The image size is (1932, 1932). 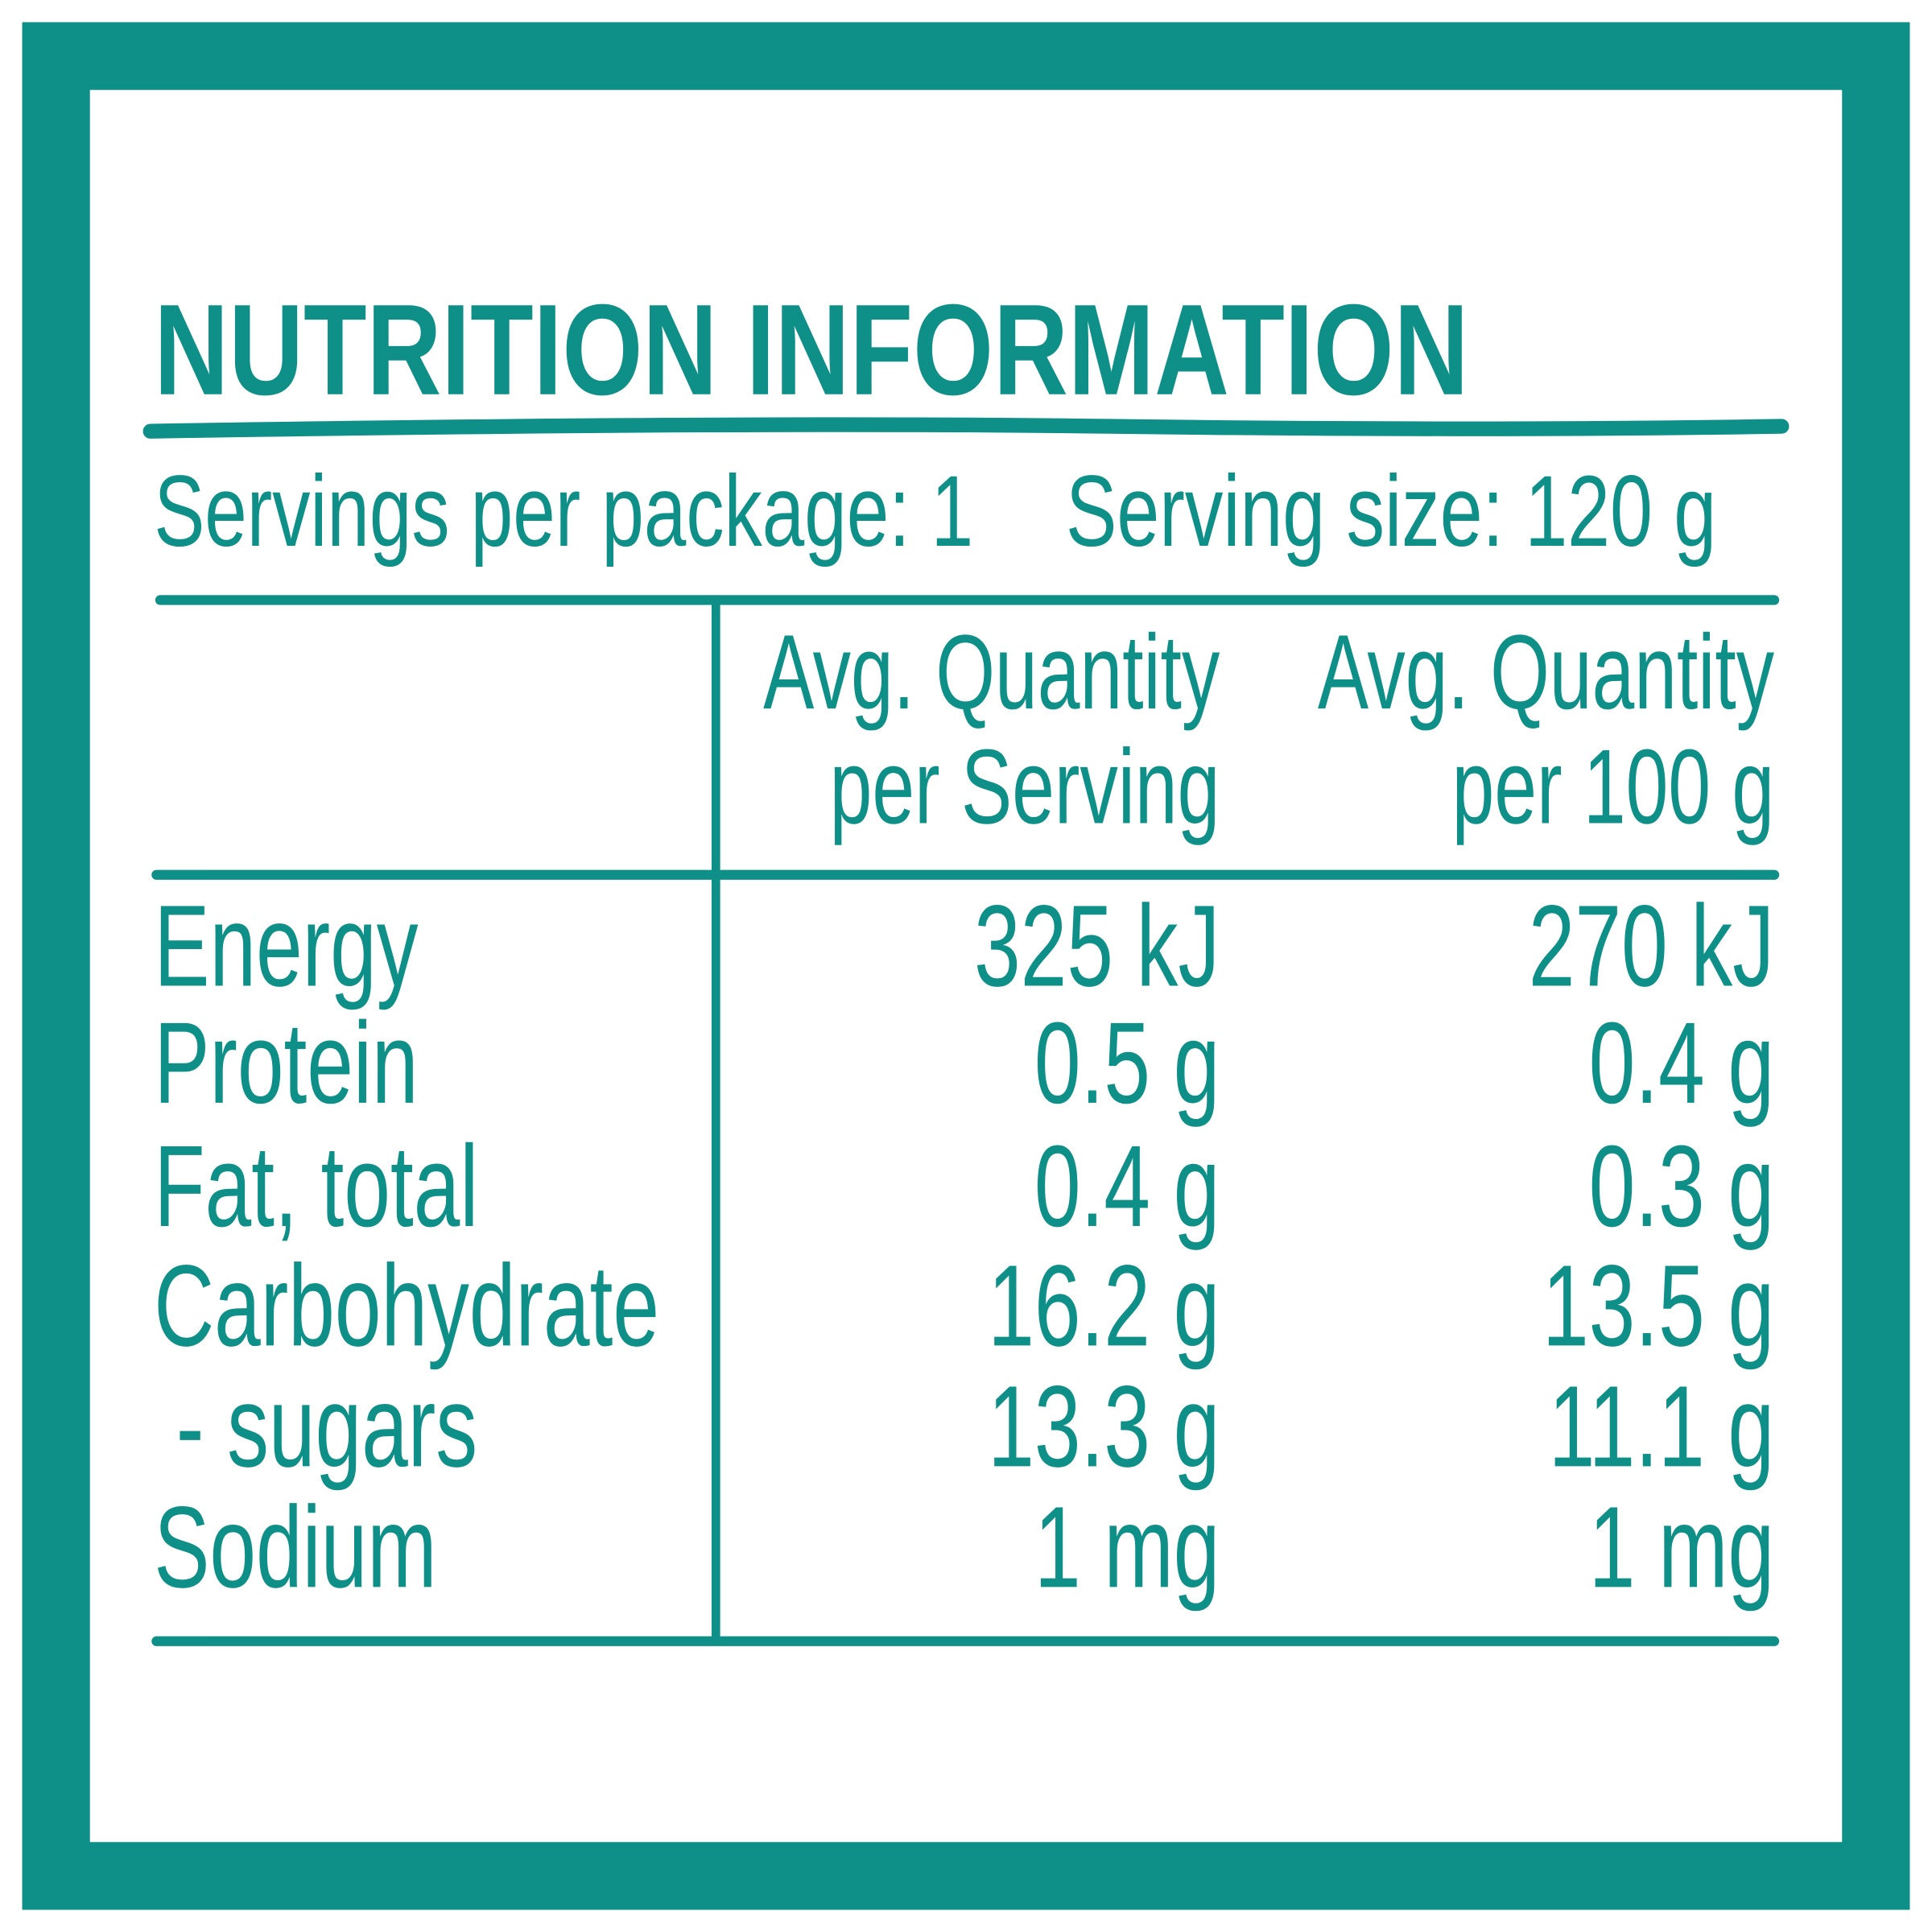 What do you see at coordinates (1104, 1306) in the screenshot?
I see `per-serving-value: 16.2 g` at bounding box center [1104, 1306].